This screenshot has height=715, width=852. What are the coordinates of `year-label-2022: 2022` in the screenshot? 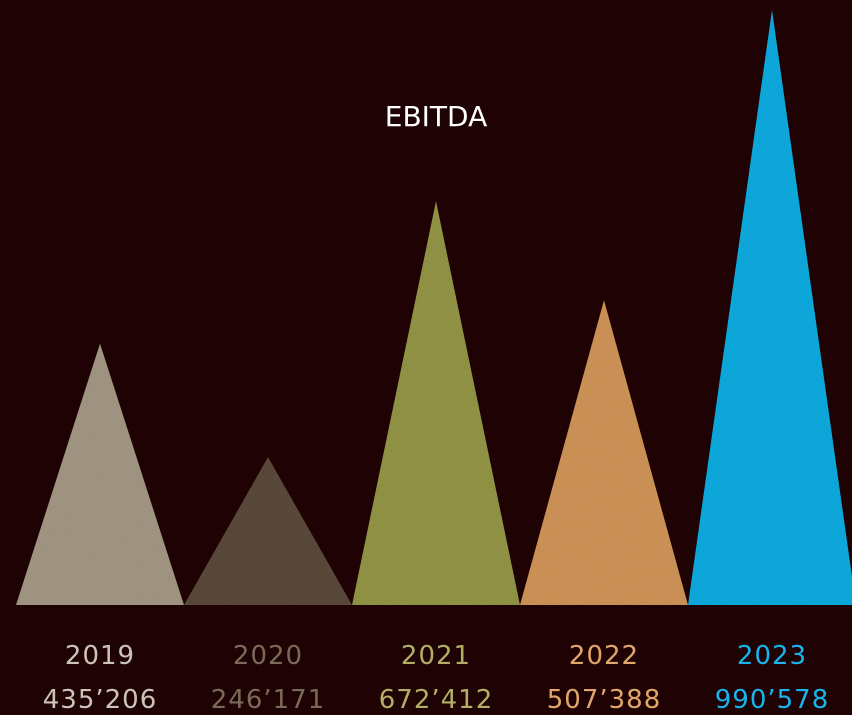 It's located at (604, 656).